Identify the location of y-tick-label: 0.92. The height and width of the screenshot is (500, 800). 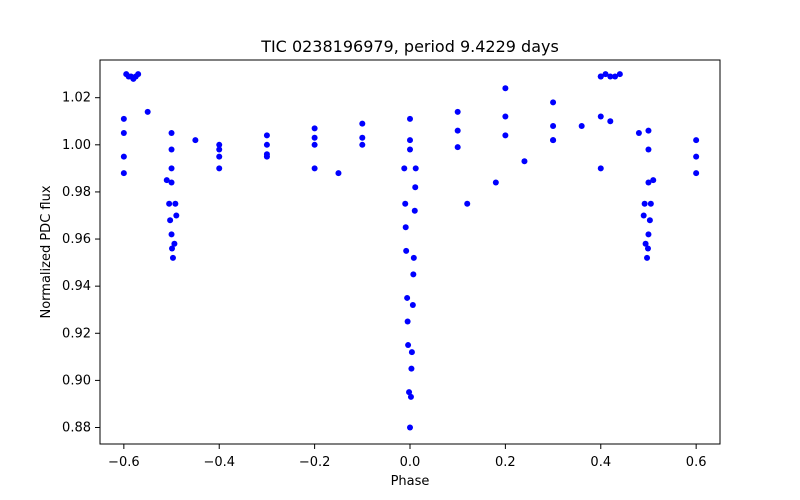
(76, 333).